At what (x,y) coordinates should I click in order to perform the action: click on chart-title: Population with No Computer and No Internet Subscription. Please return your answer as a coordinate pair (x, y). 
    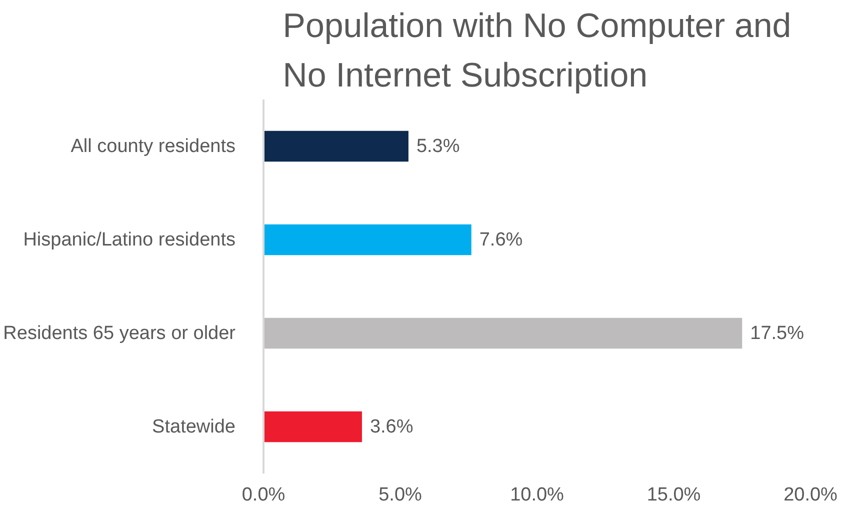
    Looking at the image, I should click on (537, 50).